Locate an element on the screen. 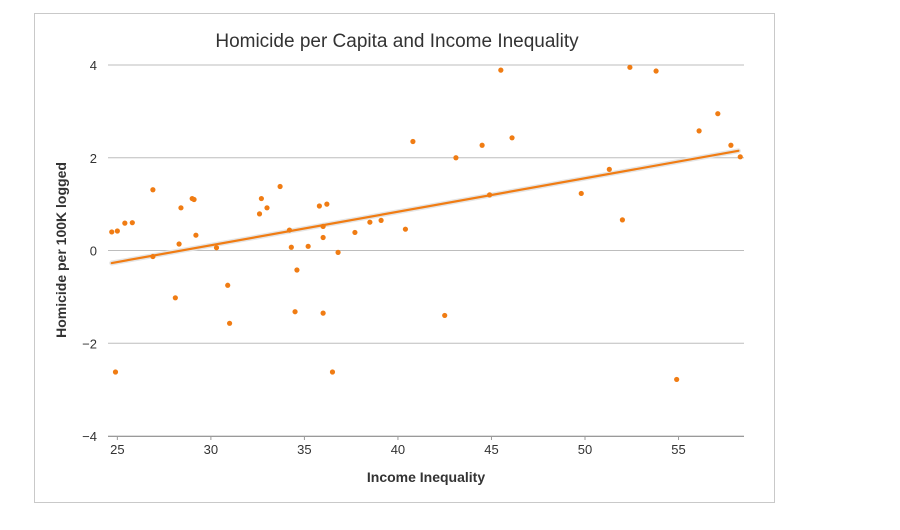  y-axis-ticks: 4 2 0 −2 −4 is located at coordinates (89, 251).